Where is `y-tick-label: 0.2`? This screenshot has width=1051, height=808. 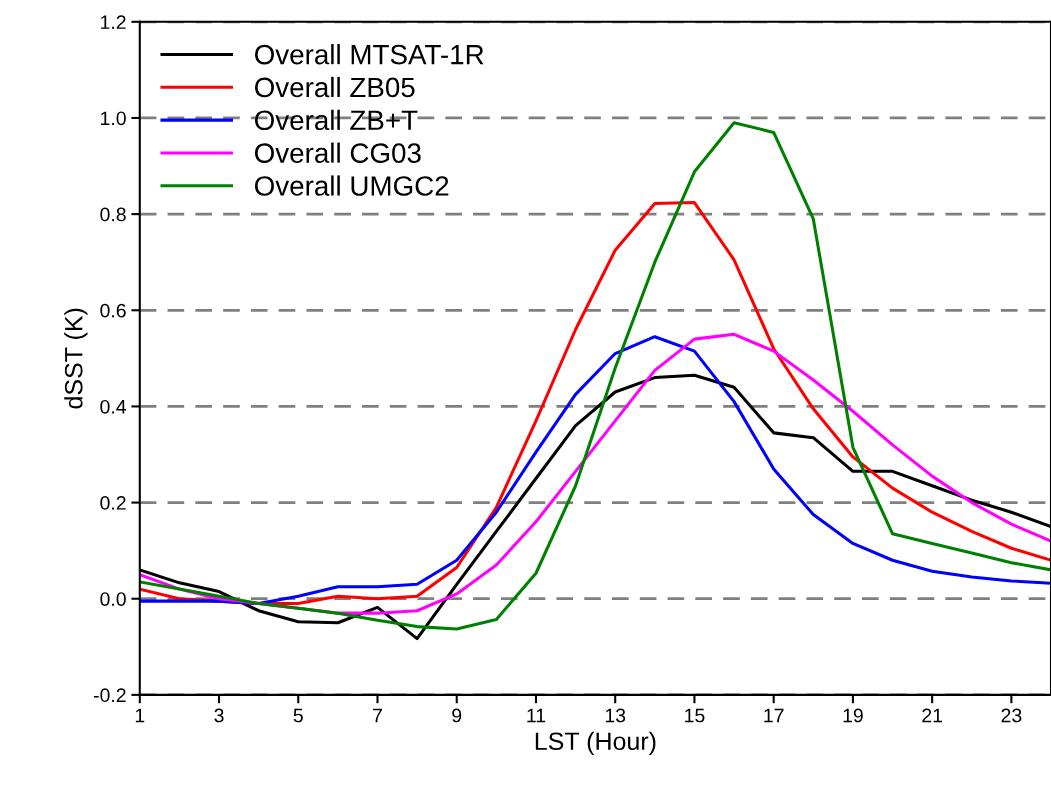
y-tick-label: 0.2 is located at coordinates (113, 503).